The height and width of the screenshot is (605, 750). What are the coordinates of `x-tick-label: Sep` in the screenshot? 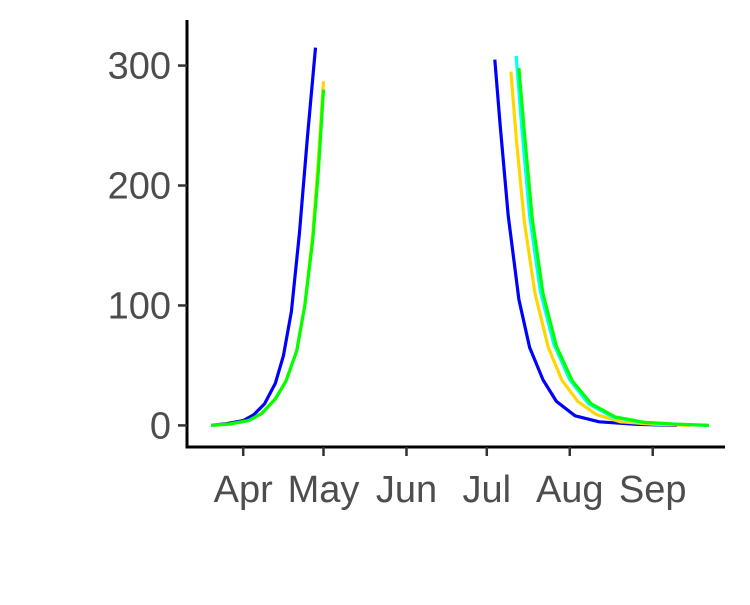 It's located at (653, 490).